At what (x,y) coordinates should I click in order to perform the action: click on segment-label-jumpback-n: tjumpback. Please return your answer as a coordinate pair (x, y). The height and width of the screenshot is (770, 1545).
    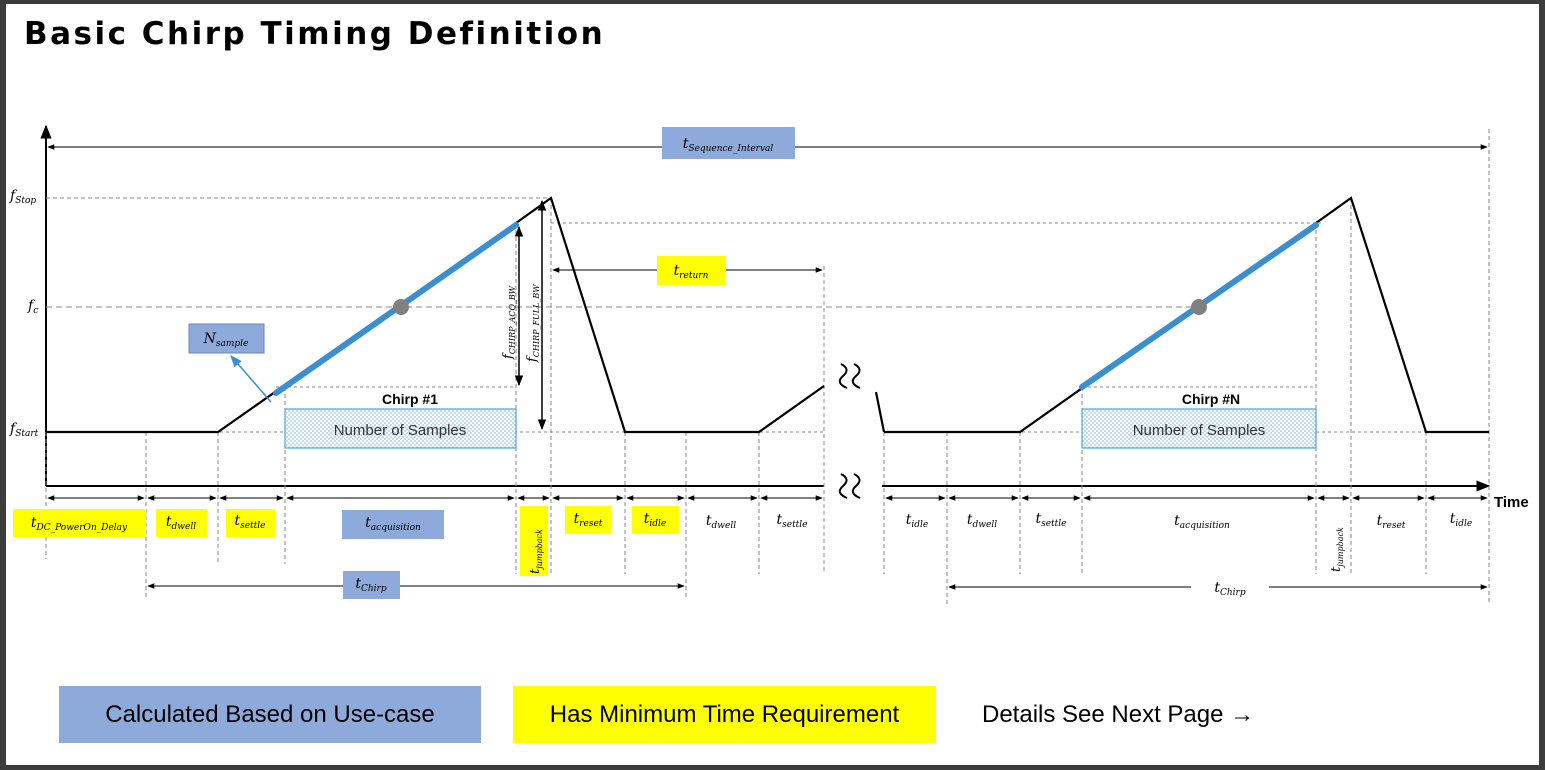
    Looking at the image, I should click on (1337, 549).